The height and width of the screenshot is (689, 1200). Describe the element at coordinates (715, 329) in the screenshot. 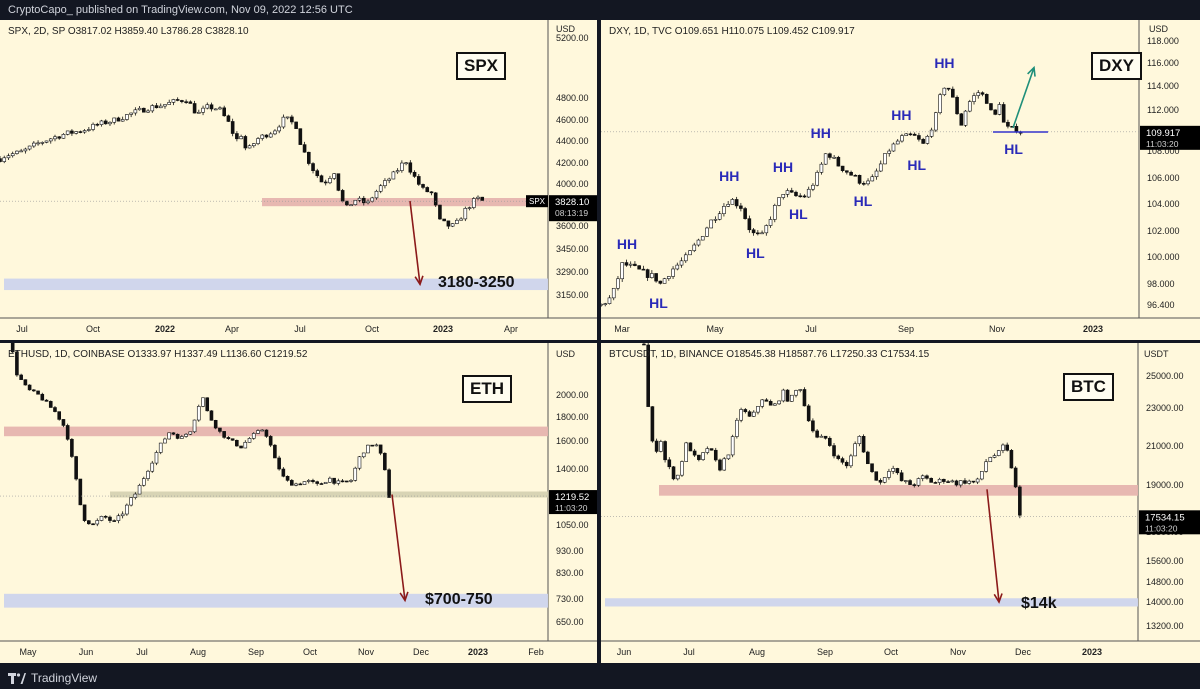

I see `dxy-x-tick-label: May` at that location.